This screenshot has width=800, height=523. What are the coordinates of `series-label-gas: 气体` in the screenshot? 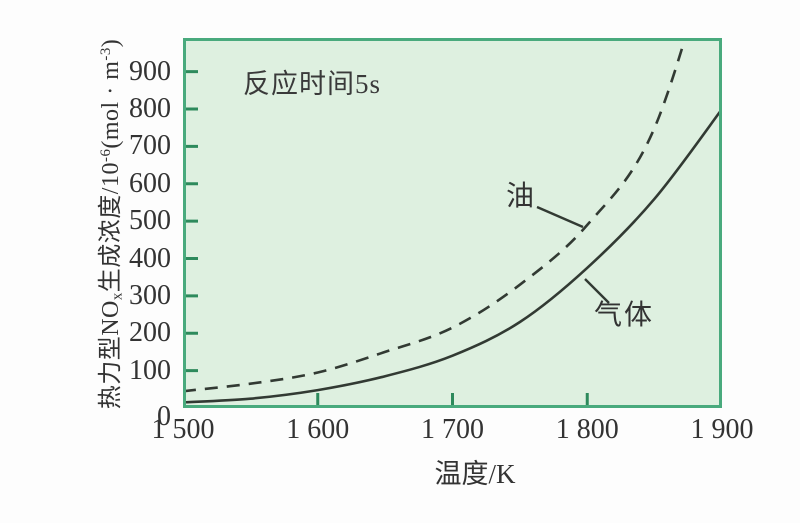 It's located at (624, 315).